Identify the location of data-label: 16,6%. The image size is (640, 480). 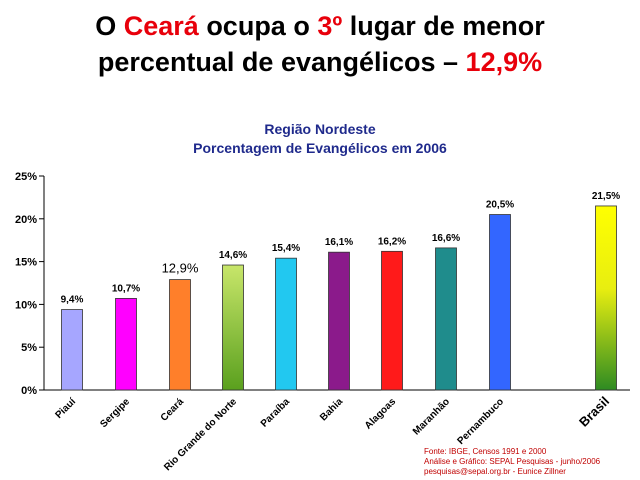
(446, 238).